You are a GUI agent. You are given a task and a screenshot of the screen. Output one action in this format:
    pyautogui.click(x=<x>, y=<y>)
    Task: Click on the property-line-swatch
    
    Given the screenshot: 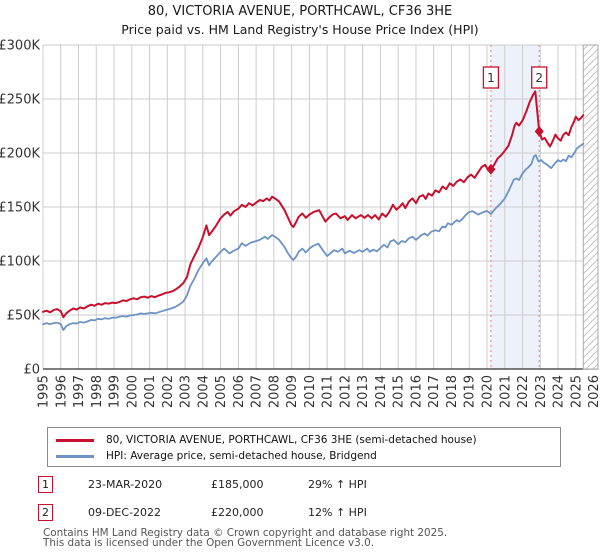 What is the action you would take?
    pyautogui.click(x=75, y=440)
    